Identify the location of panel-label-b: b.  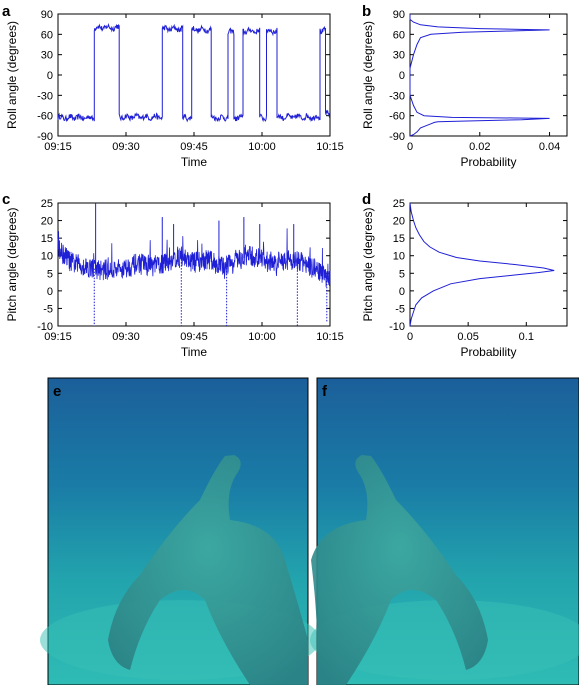
(366, 11).